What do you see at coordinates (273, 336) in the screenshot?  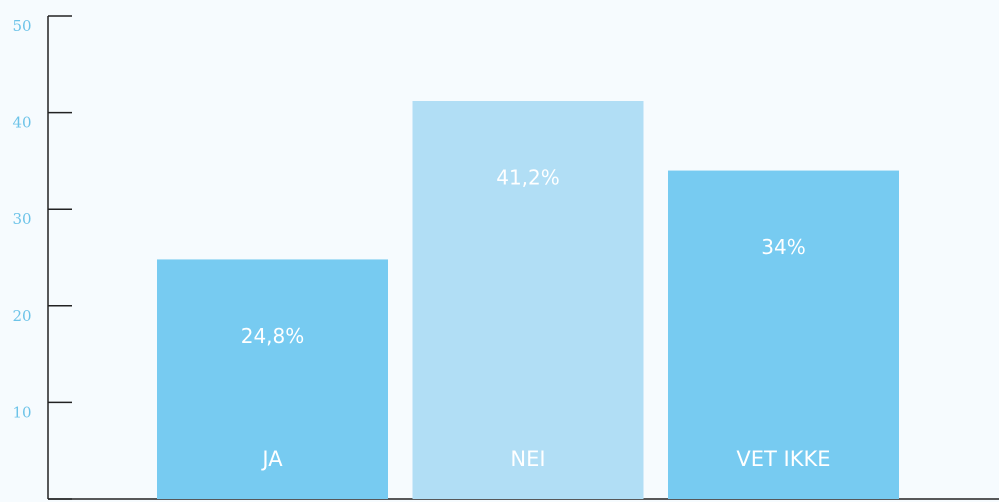 I see `value-label: 24,8%` at bounding box center [273, 336].